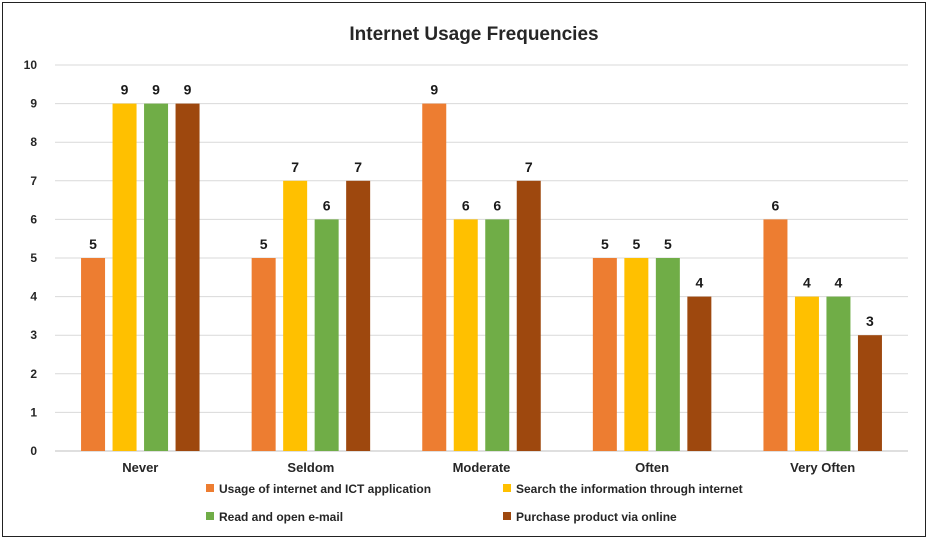 The image size is (930, 541). I want to click on legend-label: Read and open e-mail, so click(281, 517).